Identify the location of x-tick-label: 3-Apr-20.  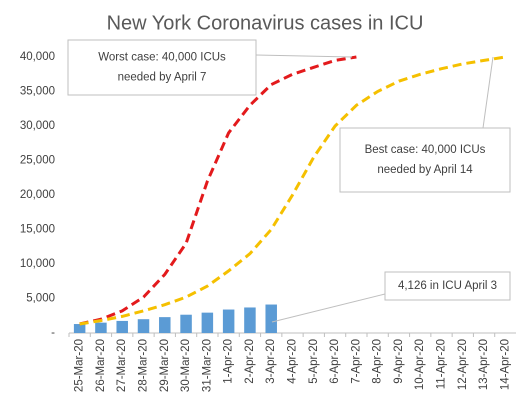
(271, 361).